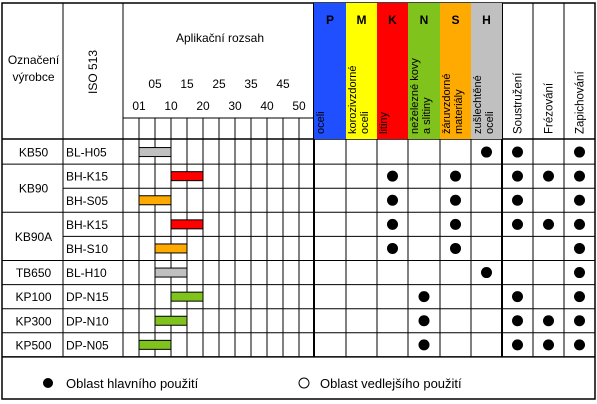  Describe the element at coordinates (392, 20) in the screenshot. I see `group-letter-k: K` at that location.